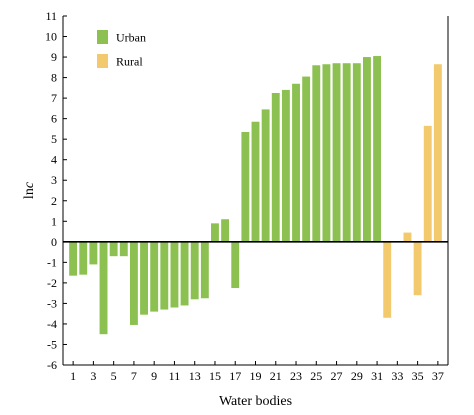 Image resolution: width=474 pixels, height=415 pixels. Describe the element at coordinates (29, 193) in the screenshot. I see `y-axis-title-main: ln` at that location.